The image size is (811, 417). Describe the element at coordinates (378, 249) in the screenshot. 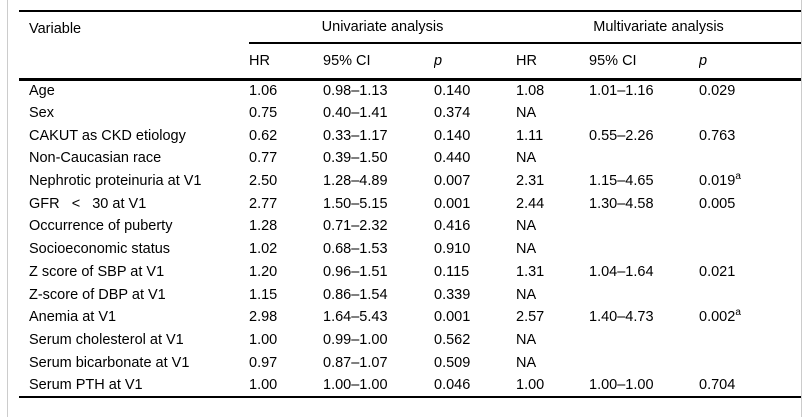

I see `univariate-ci-cell: 0.68–1.53` at that location.